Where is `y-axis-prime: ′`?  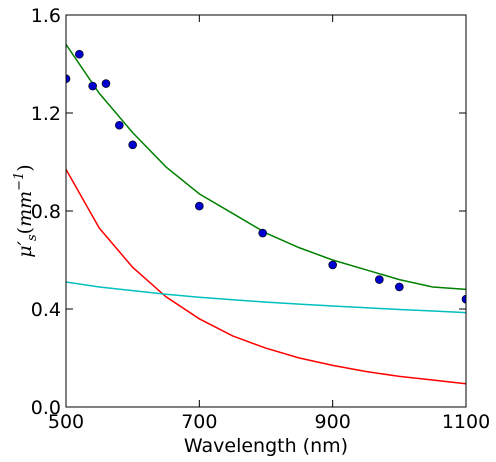
y-axis-prime: ′ is located at coordinates (25, 242).